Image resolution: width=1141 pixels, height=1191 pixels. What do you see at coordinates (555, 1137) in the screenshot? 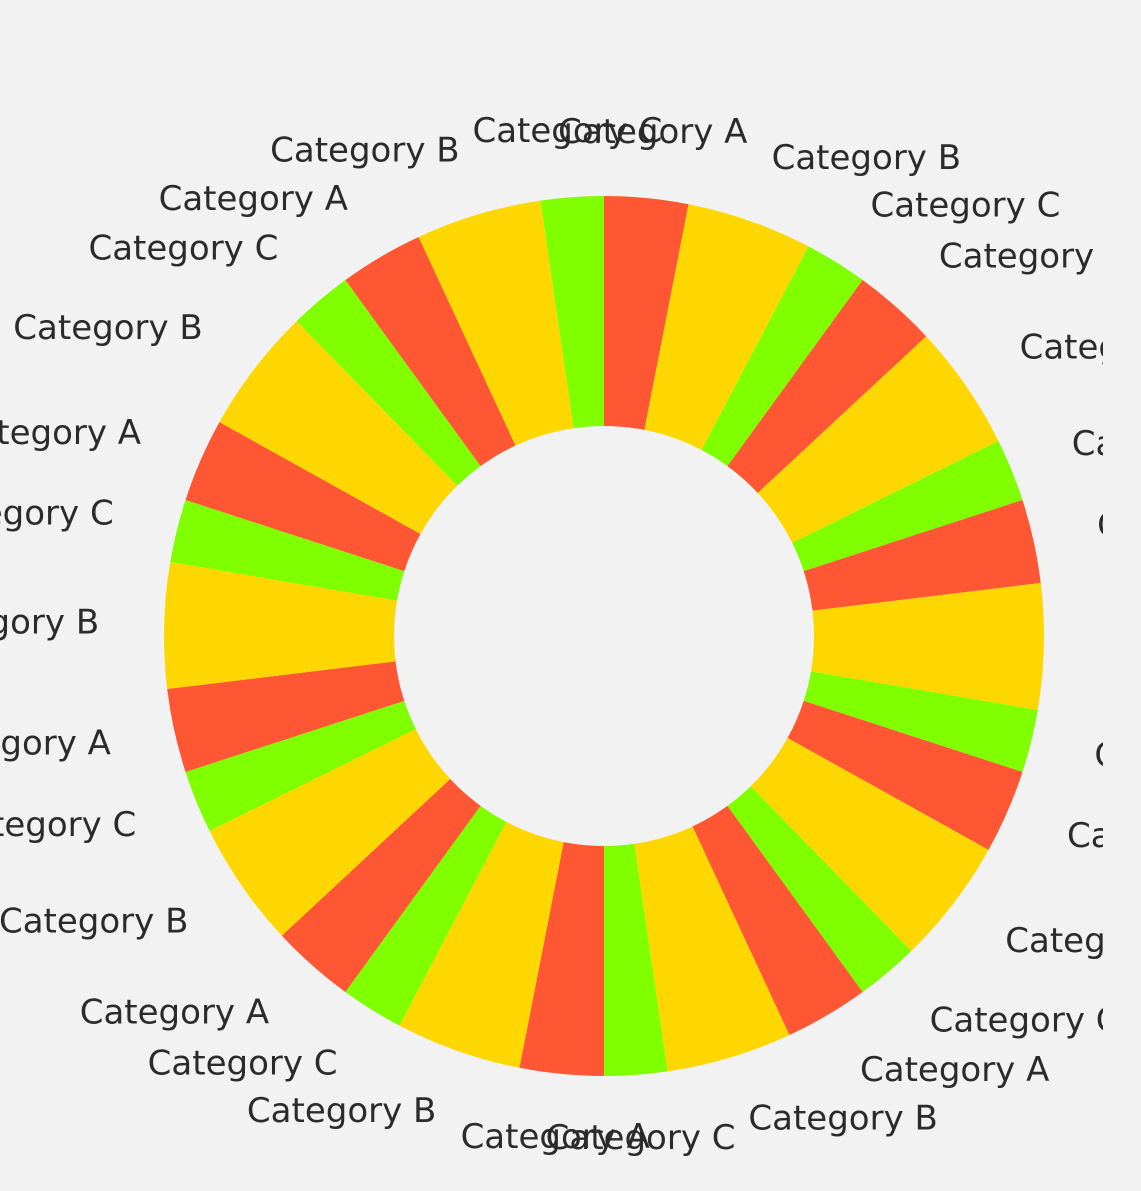
I see `slice-label-16: Category A` at bounding box center [555, 1137].